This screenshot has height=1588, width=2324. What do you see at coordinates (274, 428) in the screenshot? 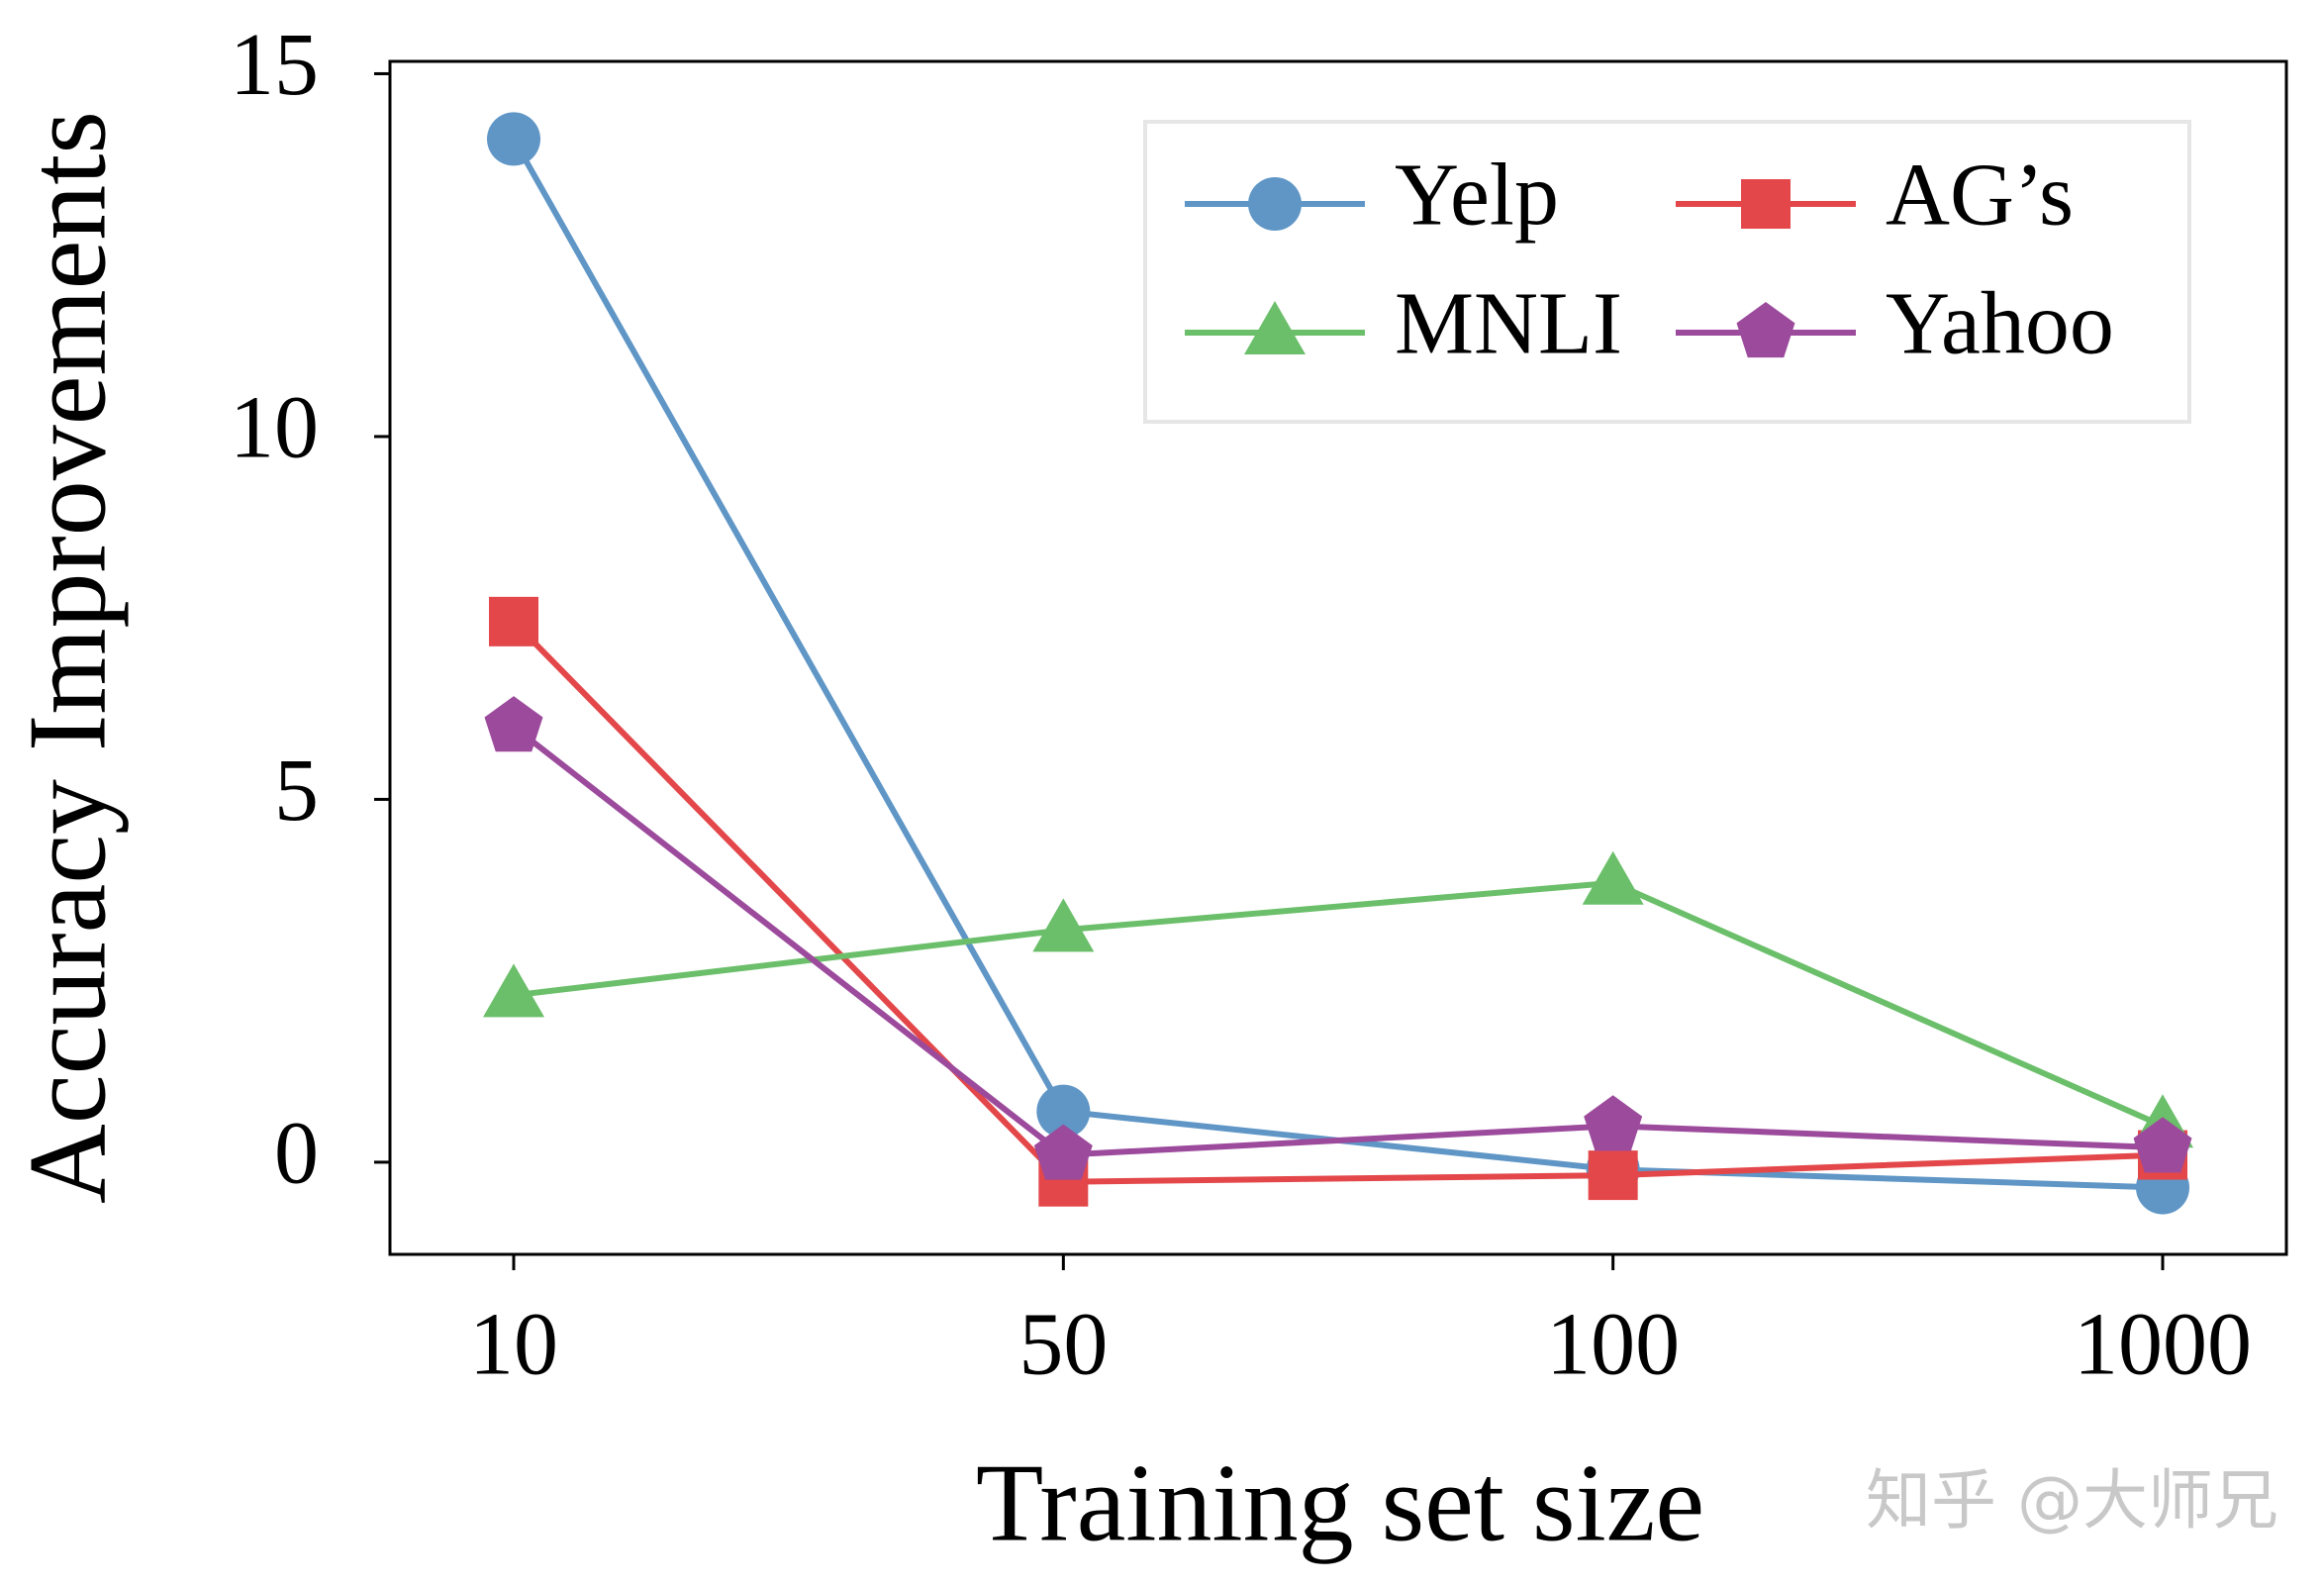
I see `y-tick-label: 10` at bounding box center [274, 428].